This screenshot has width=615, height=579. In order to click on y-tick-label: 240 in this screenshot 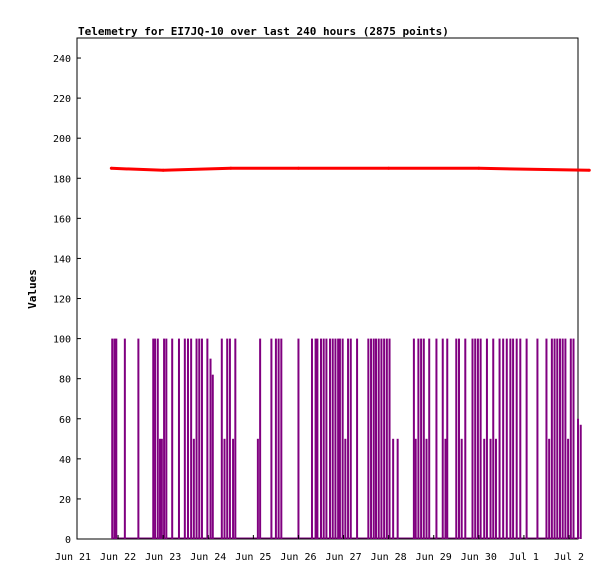, I will do `click(62, 59)`.